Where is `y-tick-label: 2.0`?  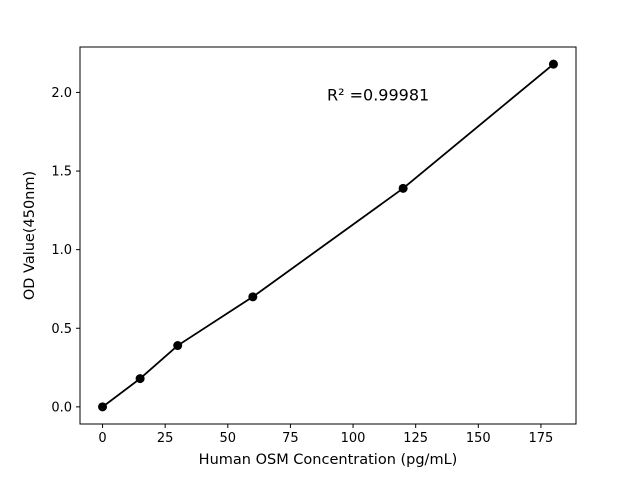 y-tick-label: 2.0 is located at coordinates (61, 93).